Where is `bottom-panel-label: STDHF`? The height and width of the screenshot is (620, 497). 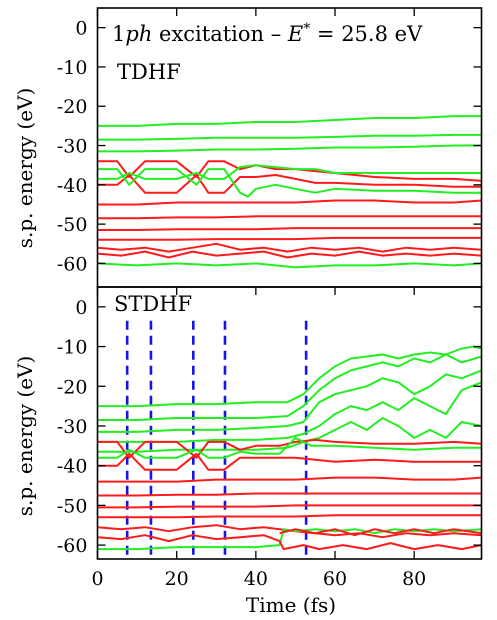 bottom-panel-label: STDHF is located at coordinates (153, 304).